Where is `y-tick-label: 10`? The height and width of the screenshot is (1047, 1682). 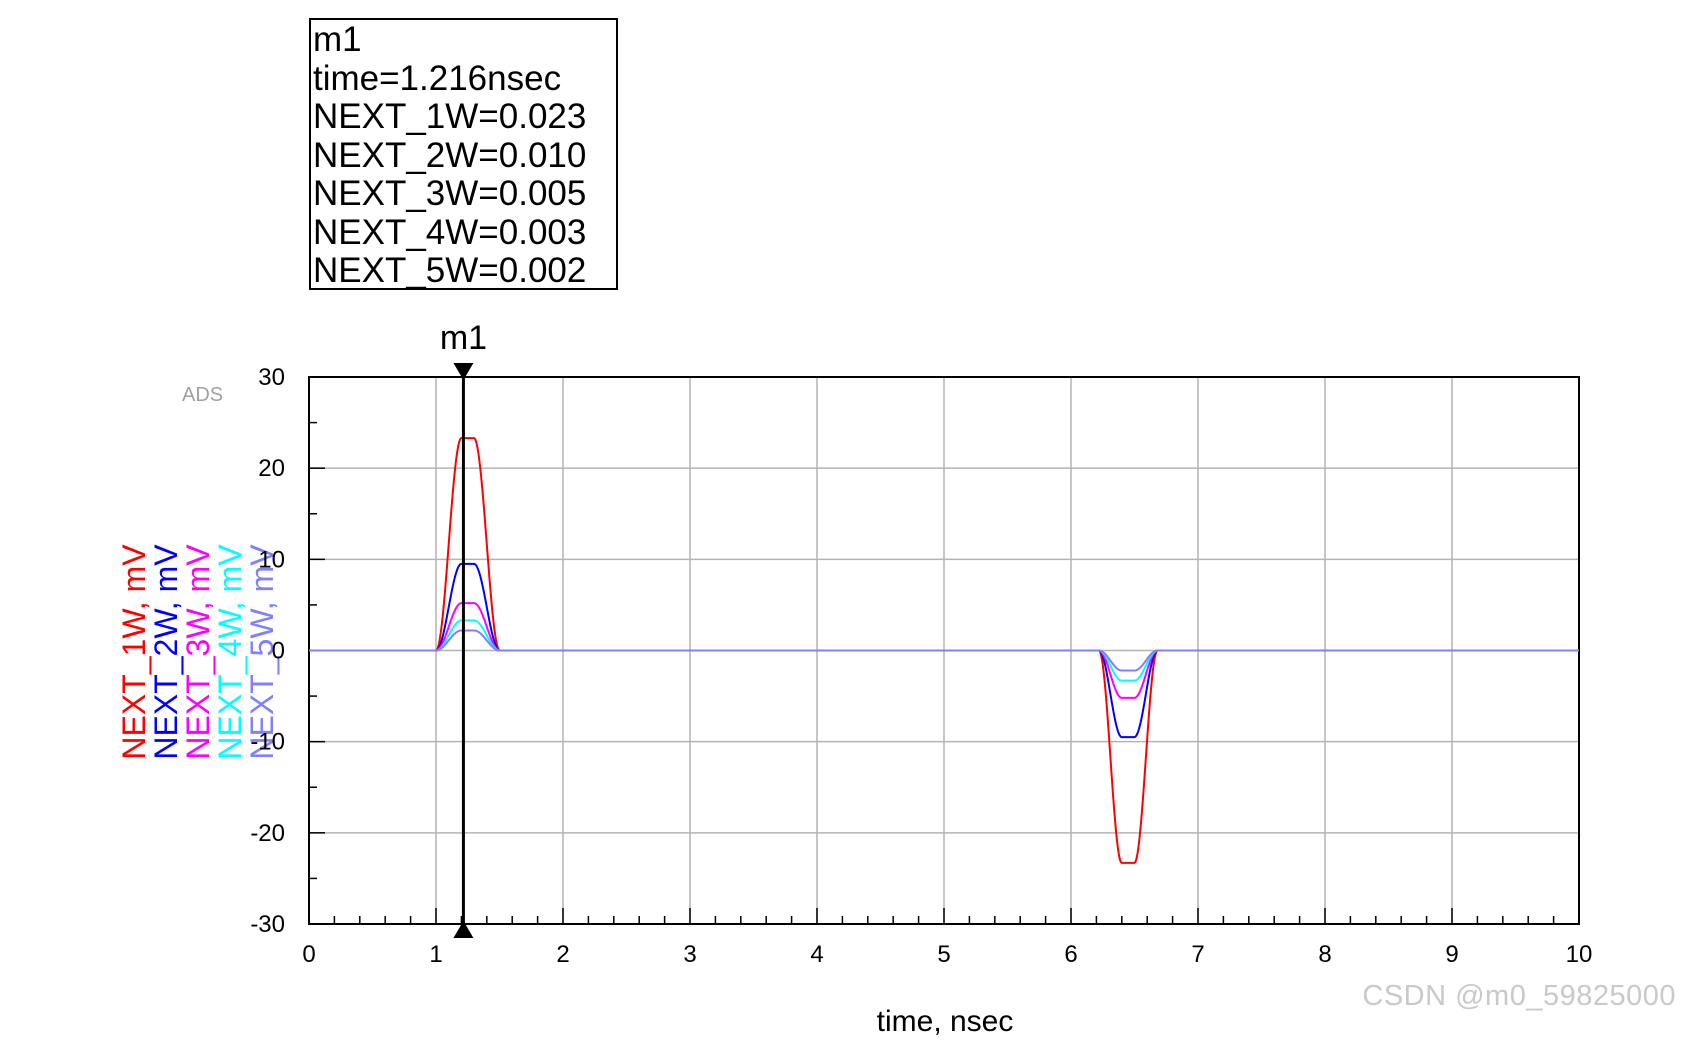
y-tick-label: 10 is located at coordinates (271, 559).